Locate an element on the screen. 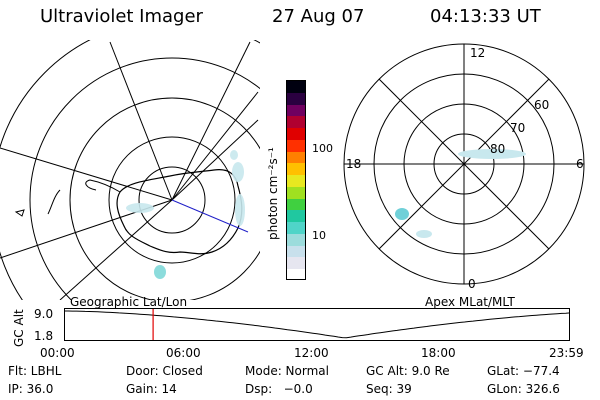 The image size is (600, 400). colorbar-tick-100: 100 is located at coordinates (322, 148).